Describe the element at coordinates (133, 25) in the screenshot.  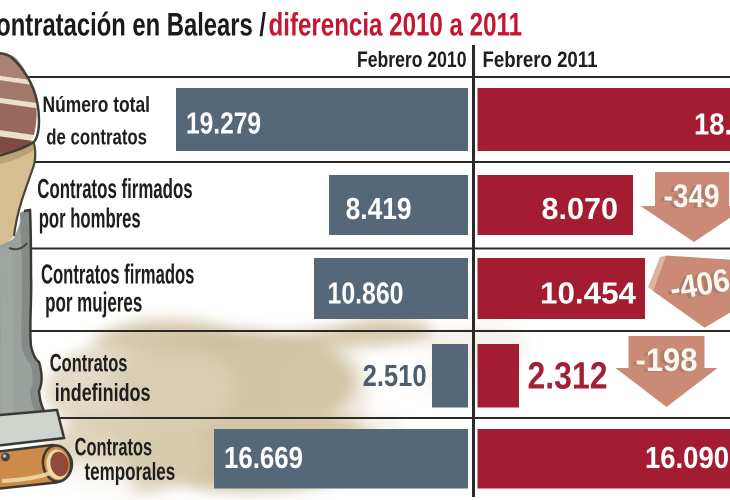
I see `svg-text: Contratación en Balears /` at that location.